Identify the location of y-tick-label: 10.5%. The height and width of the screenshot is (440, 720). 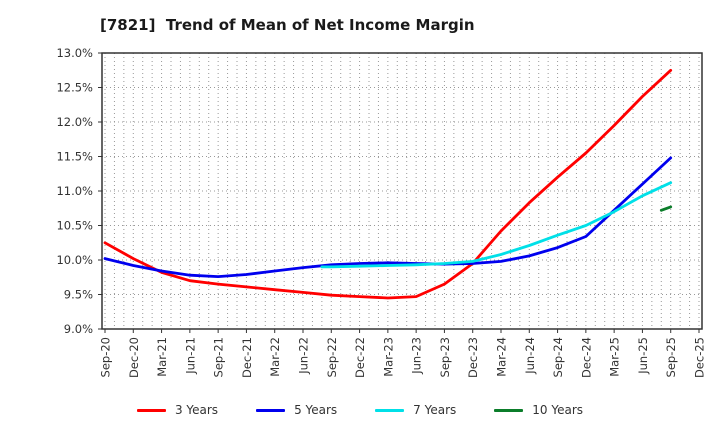
(74, 226).